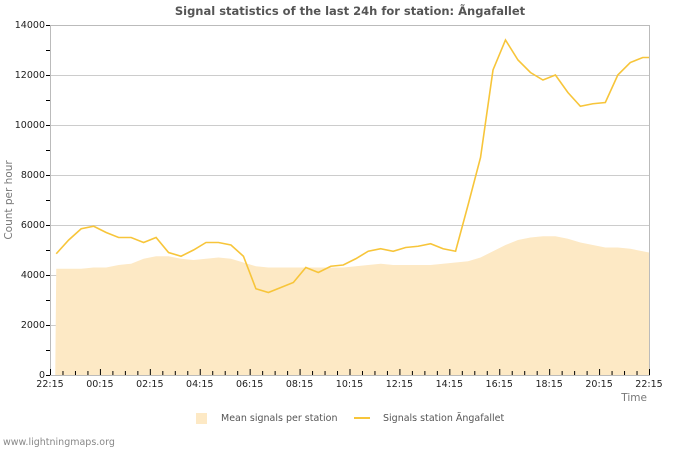  What do you see at coordinates (299, 384) in the screenshot?
I see `x-tick-label: 08:15` at bounding box center [299, 384].